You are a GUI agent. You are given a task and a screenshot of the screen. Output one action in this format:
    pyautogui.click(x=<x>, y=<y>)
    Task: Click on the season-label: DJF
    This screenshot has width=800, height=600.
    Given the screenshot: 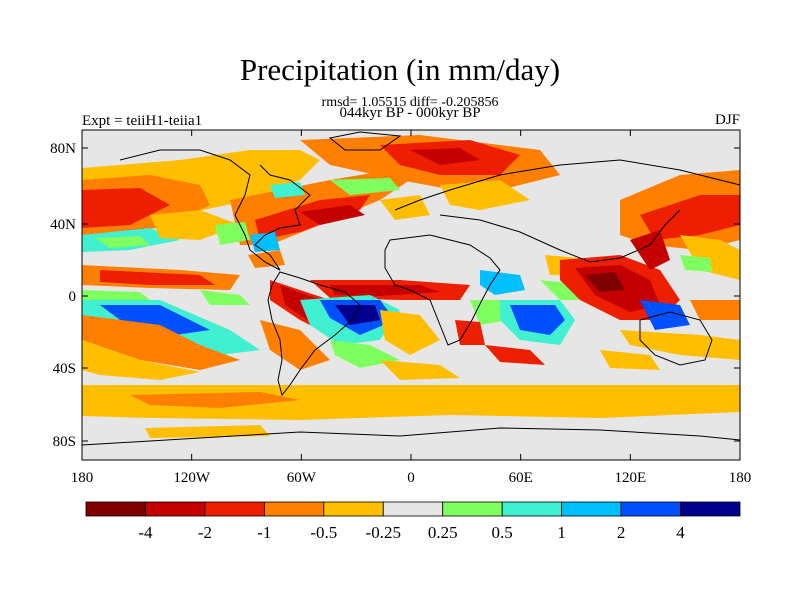 What is the action you would take?
    pyautogui.click(x=727, y=120)
    